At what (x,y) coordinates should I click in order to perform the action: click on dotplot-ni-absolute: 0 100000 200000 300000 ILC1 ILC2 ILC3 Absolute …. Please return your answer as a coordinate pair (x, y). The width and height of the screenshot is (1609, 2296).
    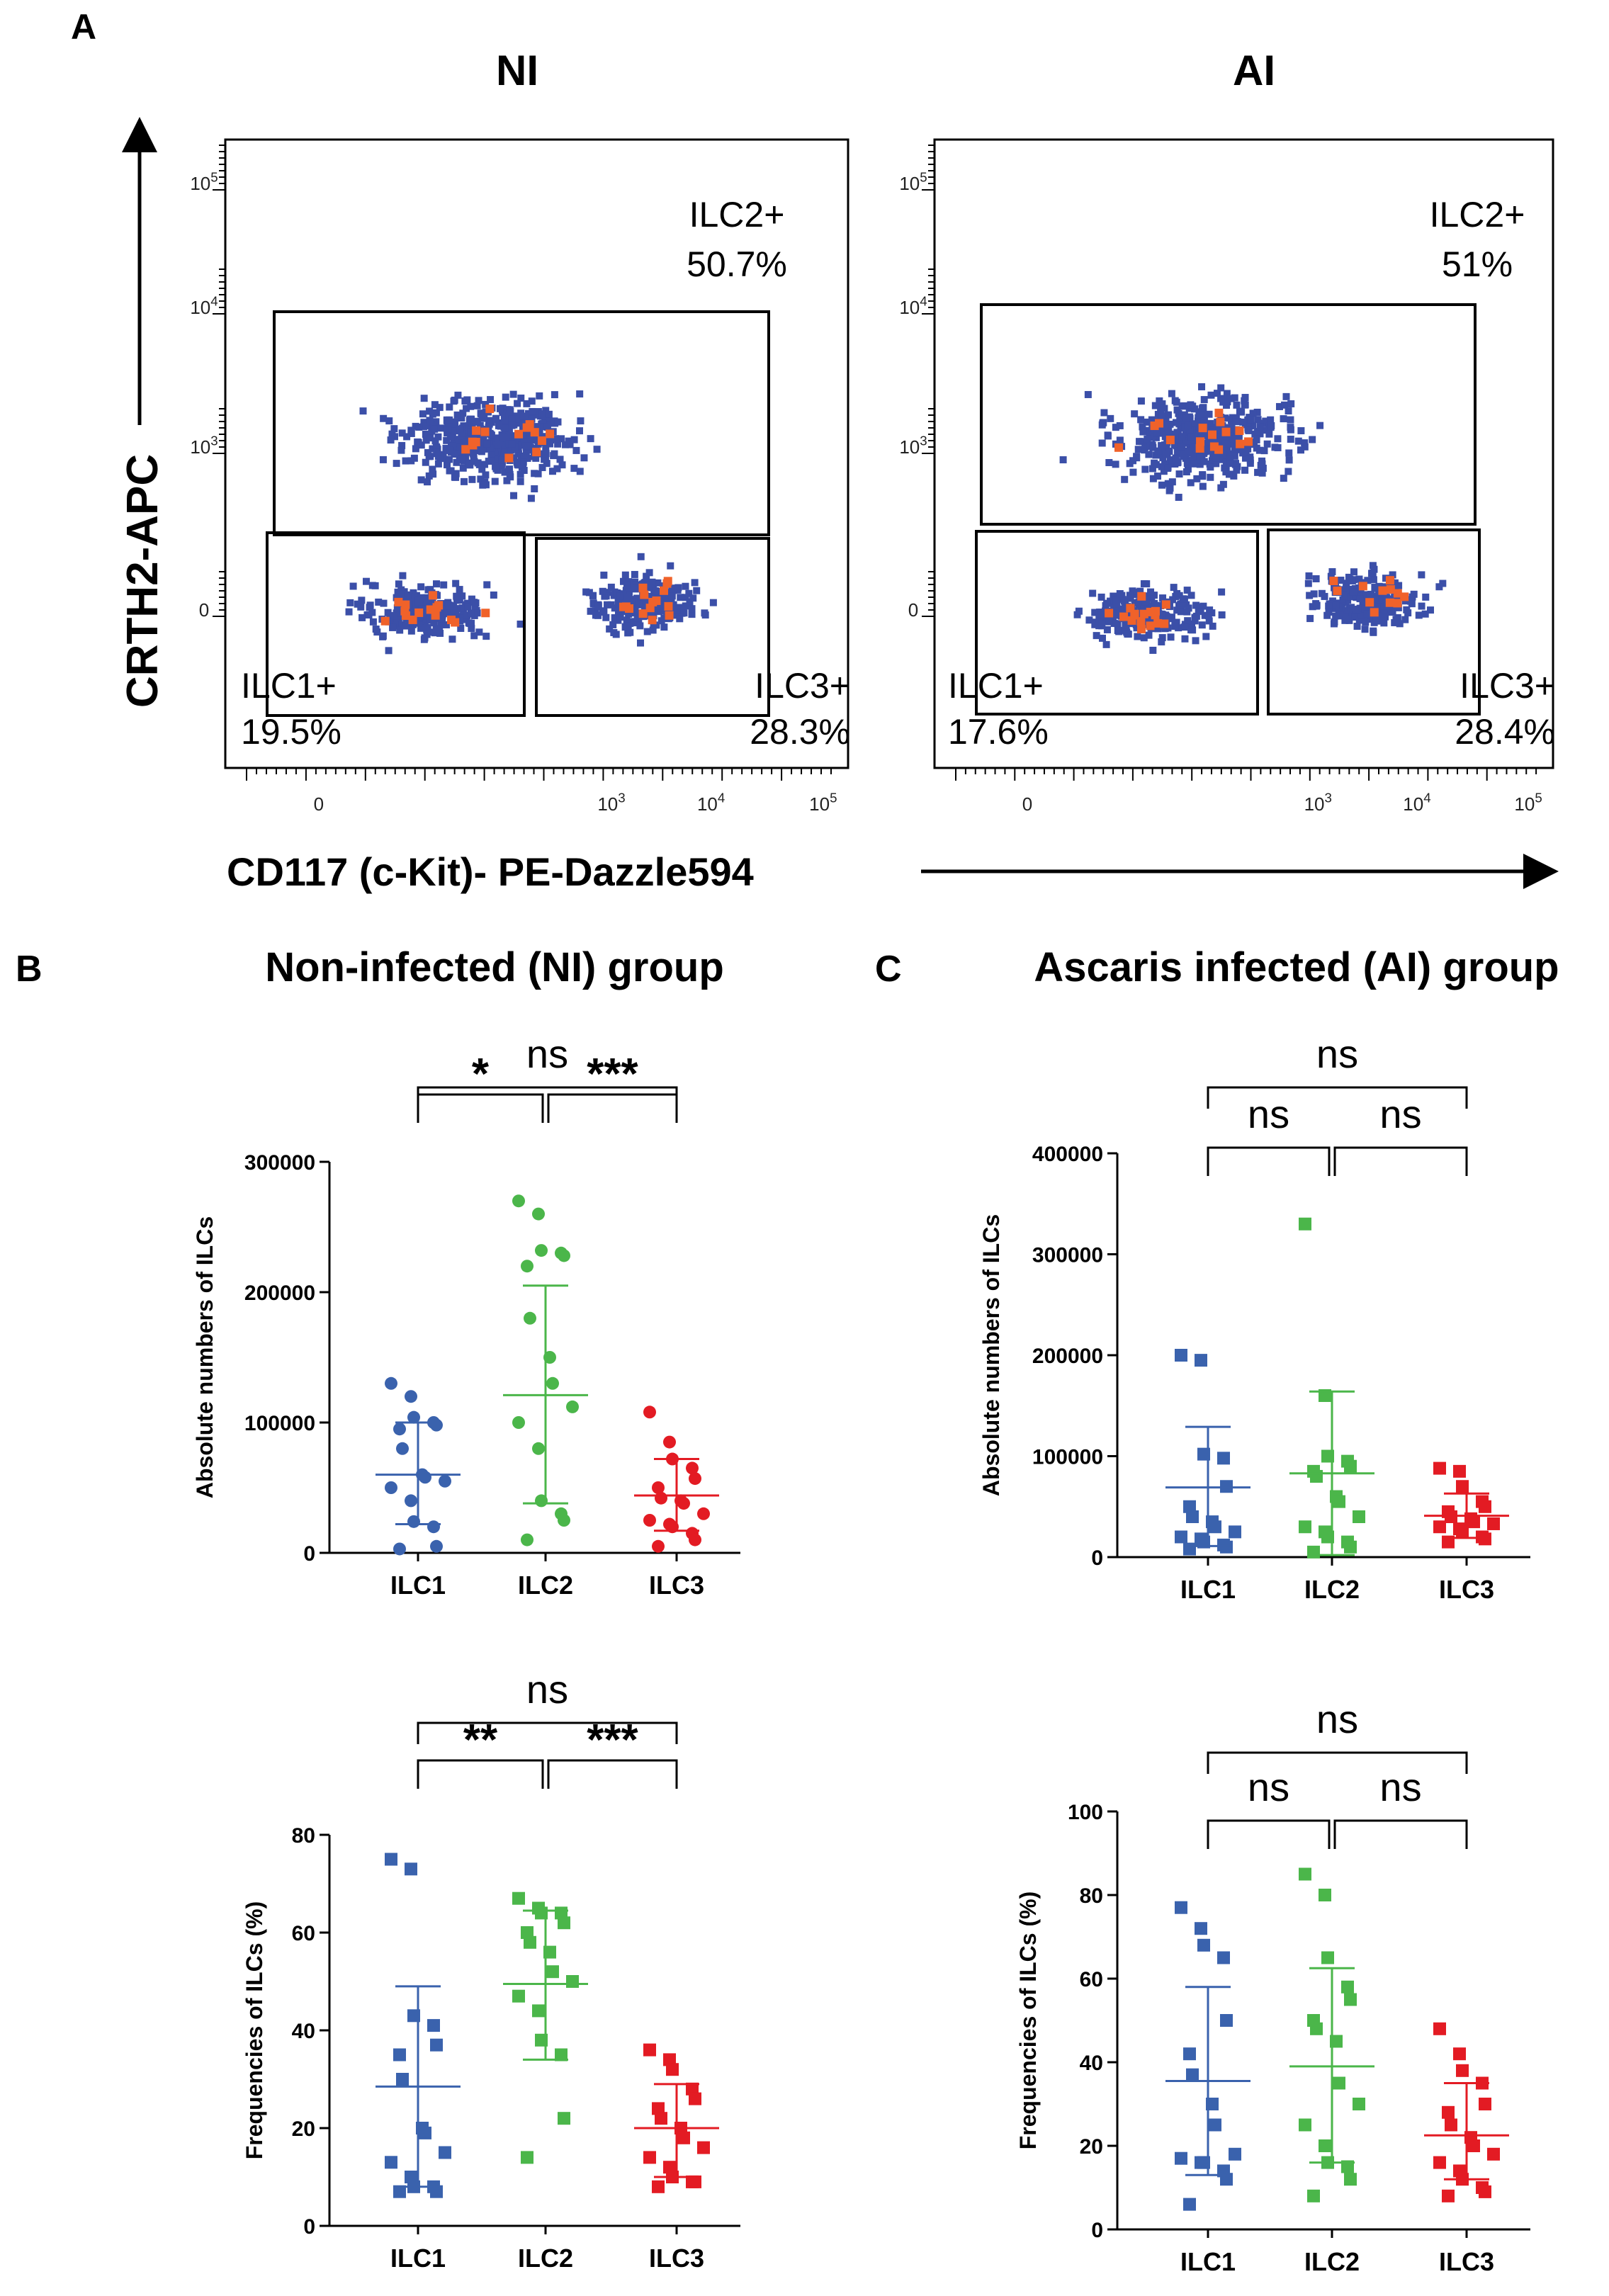
    Looking at the image, I should click on (466, 1315).